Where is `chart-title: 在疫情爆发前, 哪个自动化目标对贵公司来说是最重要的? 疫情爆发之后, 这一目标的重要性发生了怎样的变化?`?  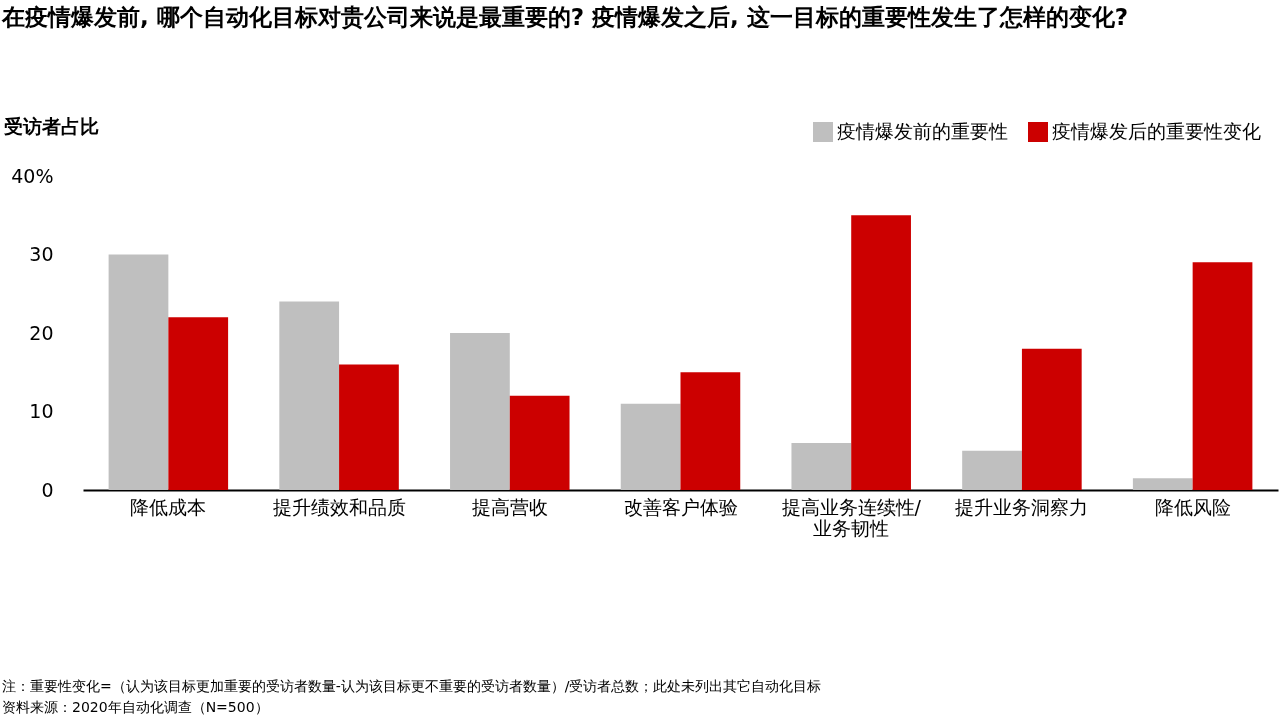 chart-title: 在疫情爆发前, 哪个自动化目标对贵公司来说是最重要的? 疫情爆发之后, 这一目标的重要性发生了怎样的变化? is located at coordinates (566, 17).